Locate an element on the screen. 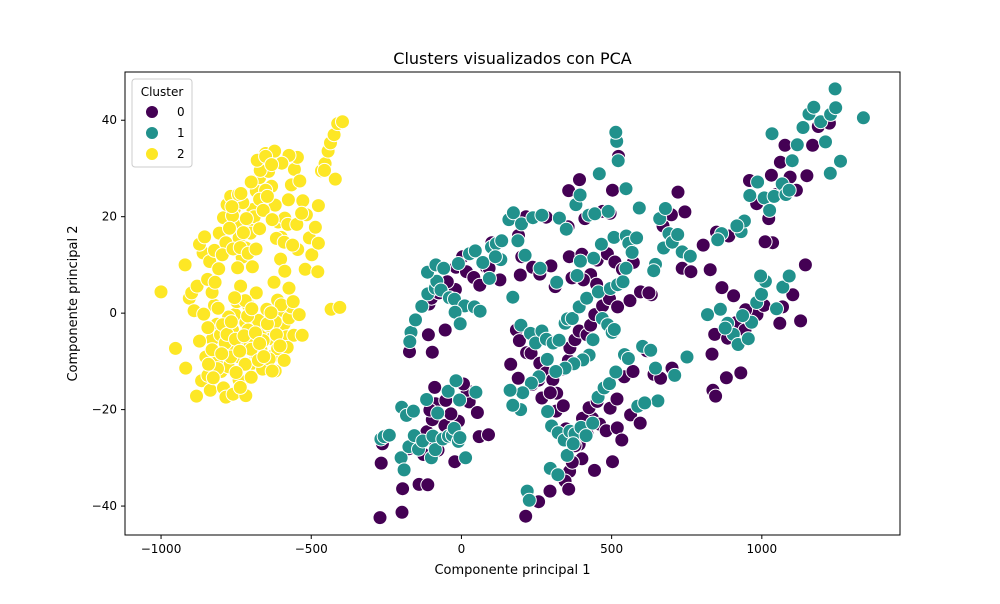 The width and height of the screenshot is (1000, 604). y-tick-label: 20 is located at coordinates (109, 217).